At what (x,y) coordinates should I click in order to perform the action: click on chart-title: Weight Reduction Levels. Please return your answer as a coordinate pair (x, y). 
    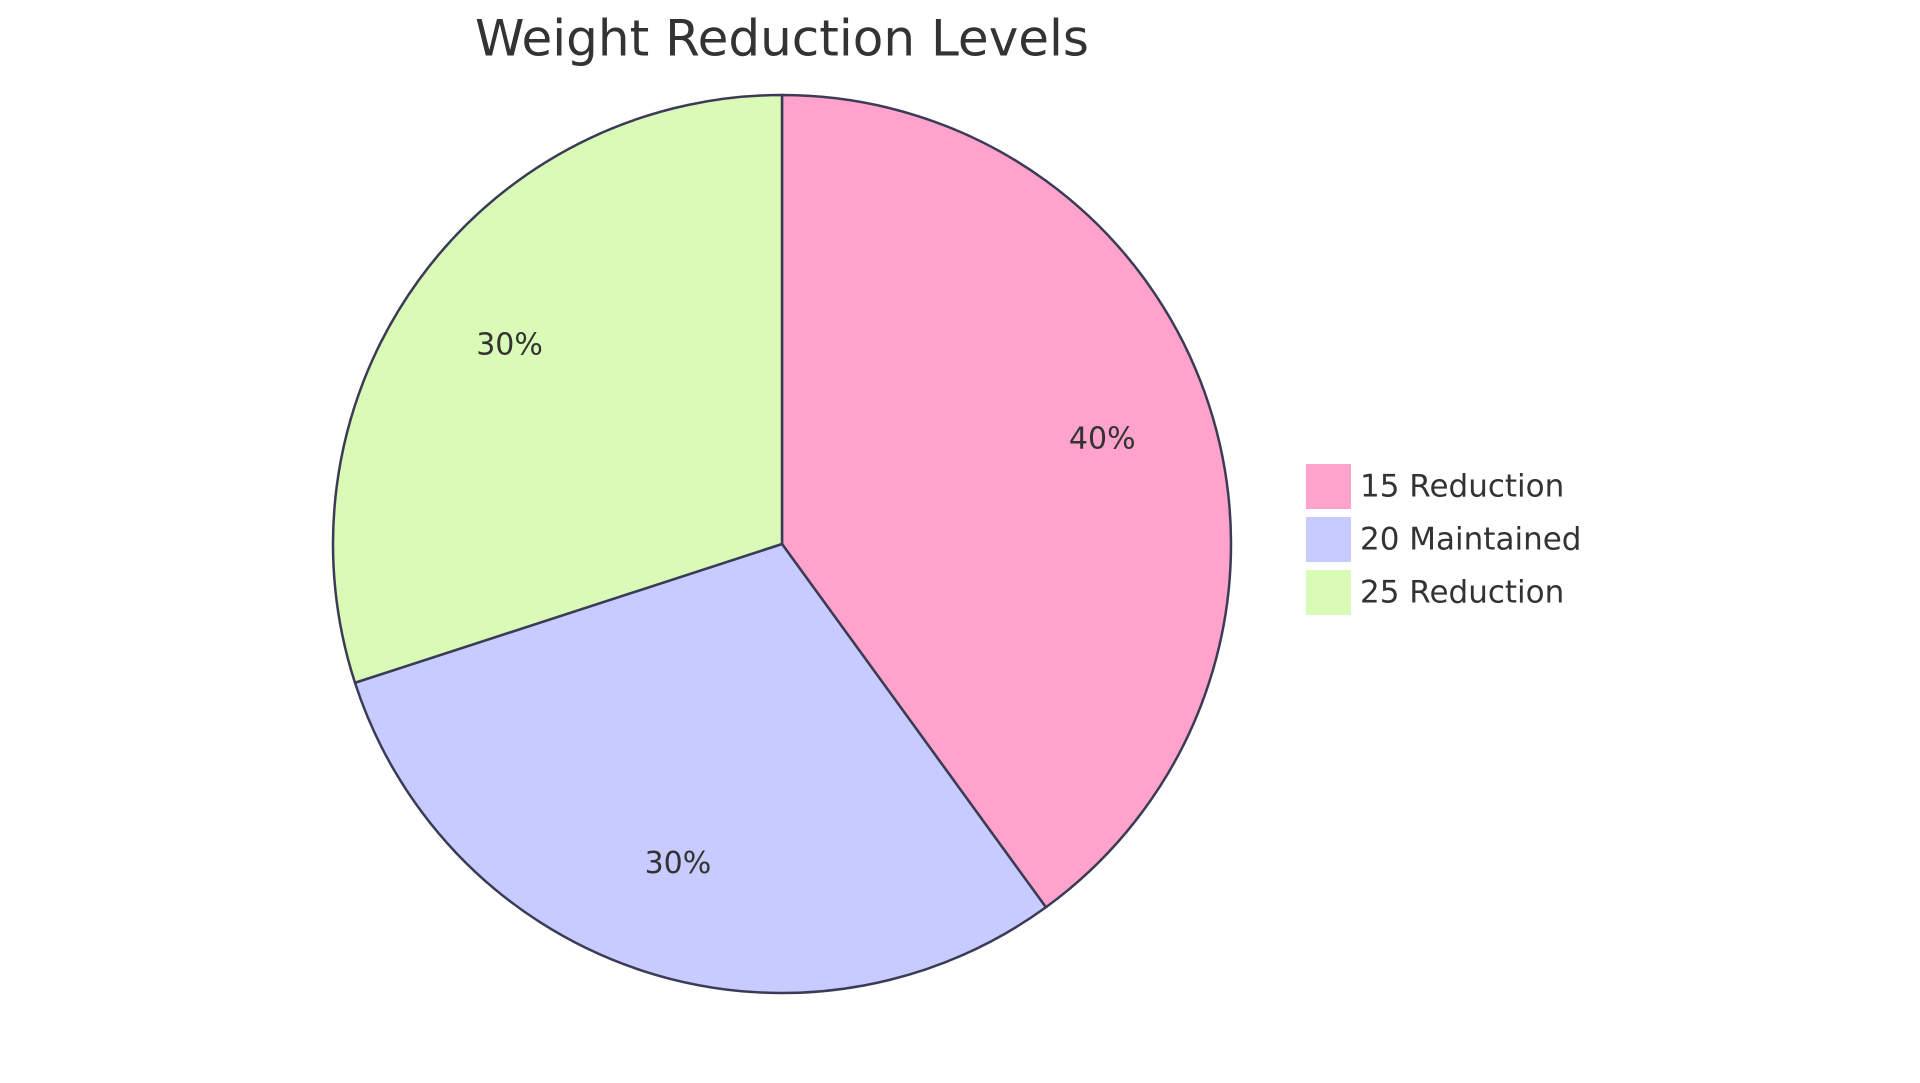
    Looking at the image, I should click on (782, 39).